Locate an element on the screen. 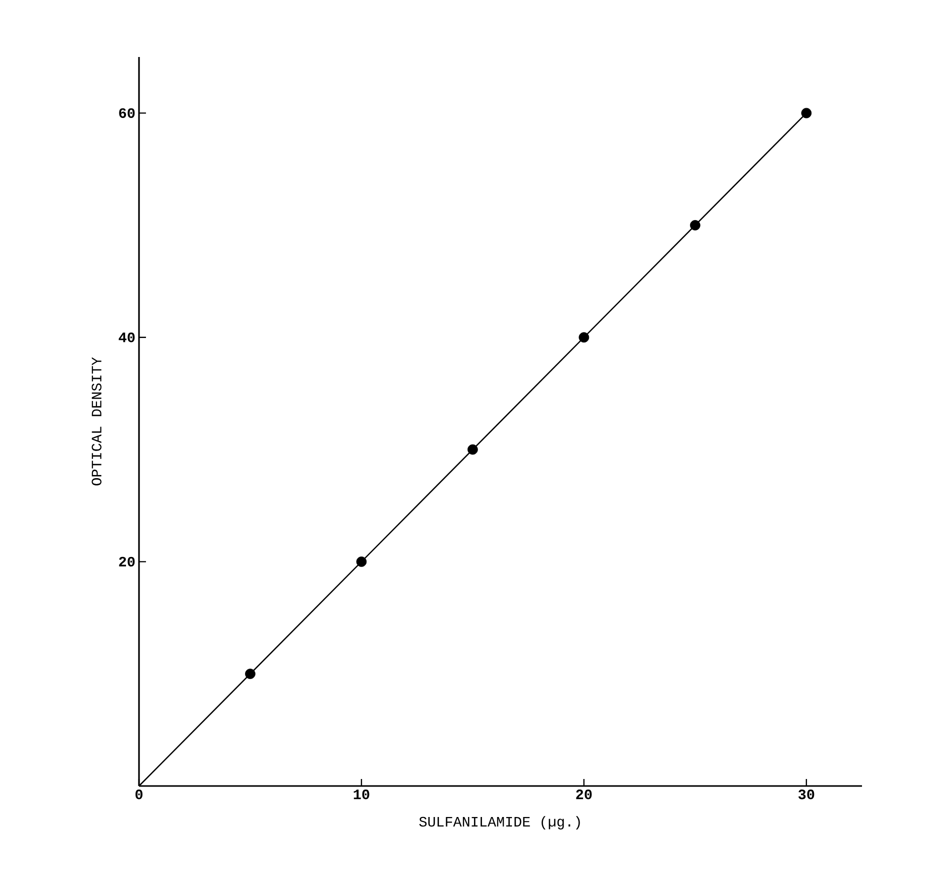 This screenshot has width=946, height=890. y-tick-label: 20 is located at coordinates (127, 561).